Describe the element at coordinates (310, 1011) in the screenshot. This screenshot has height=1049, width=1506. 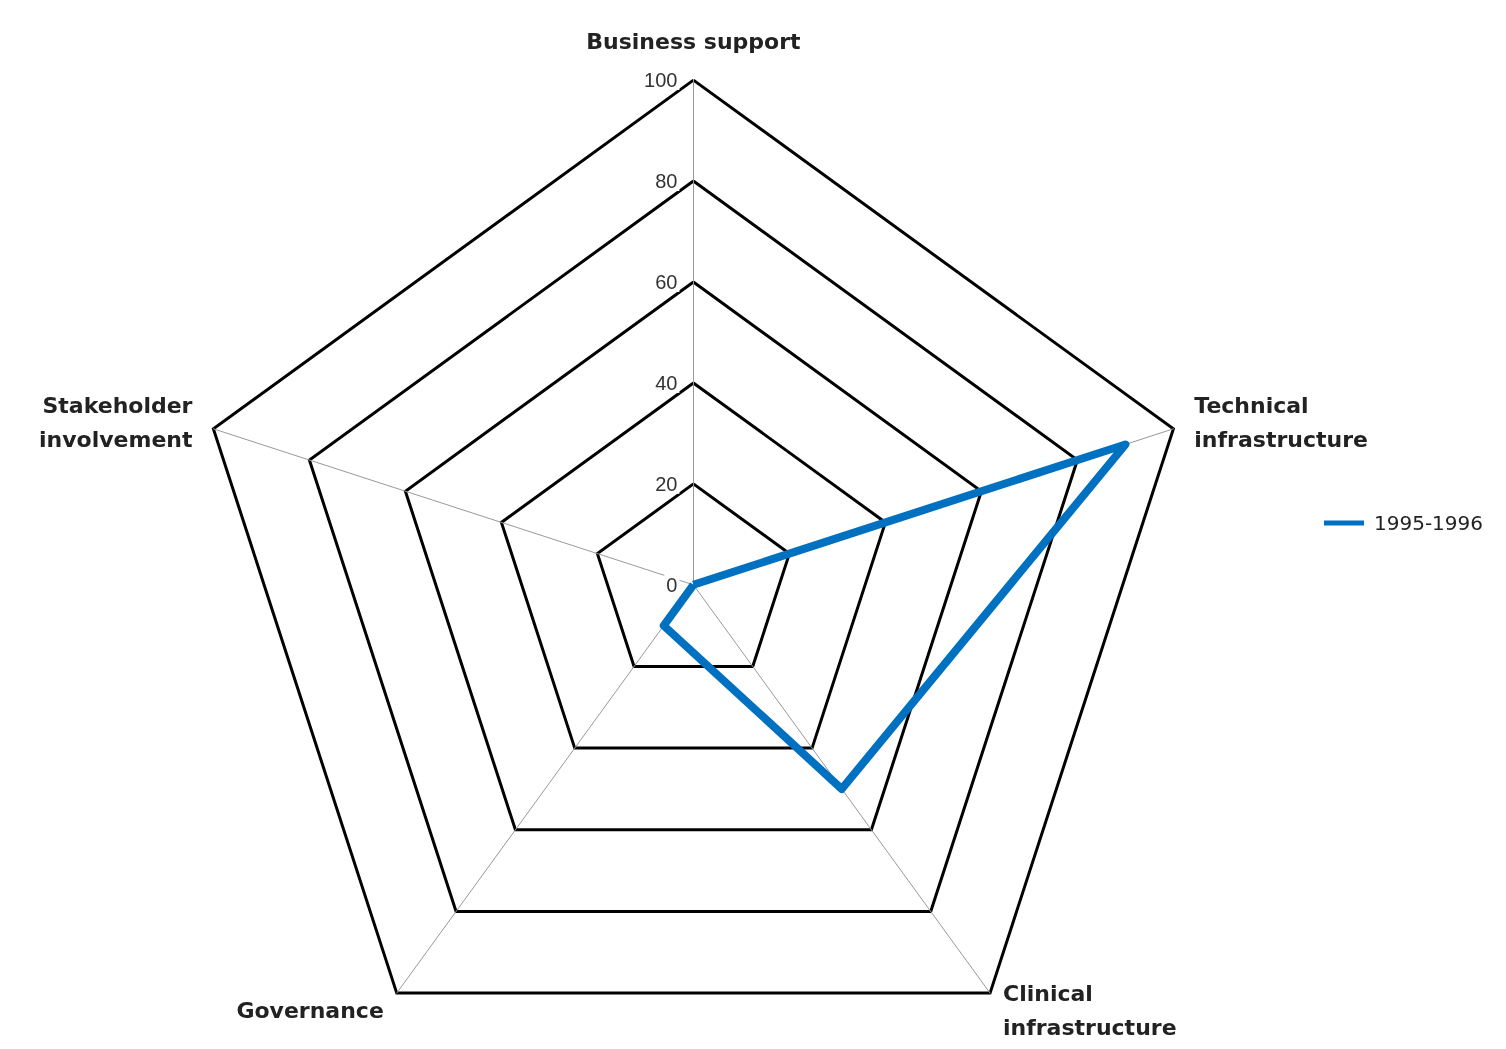
I see `spoke-label: Governance` at that location.